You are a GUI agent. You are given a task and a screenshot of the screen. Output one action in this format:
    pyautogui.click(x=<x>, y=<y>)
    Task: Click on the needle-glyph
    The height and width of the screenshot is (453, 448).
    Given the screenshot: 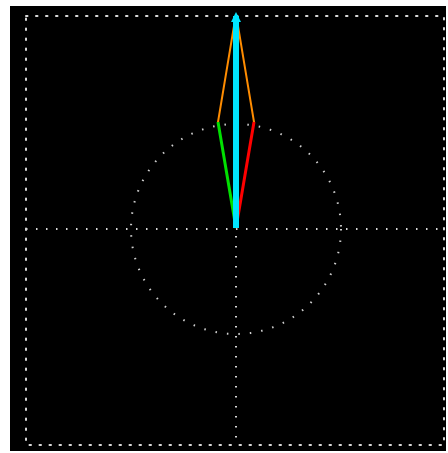 What is the action you would take?
    pyautogui.click(x=236, y=120)
    